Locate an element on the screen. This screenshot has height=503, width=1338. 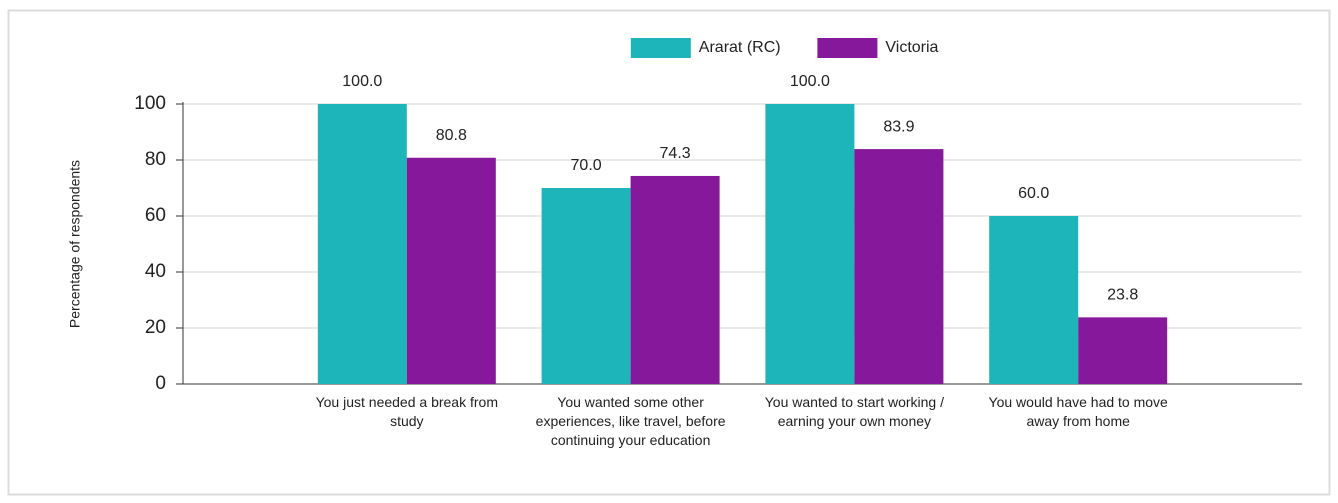
value-label: 83.9 is located at coordinates (898, 126).